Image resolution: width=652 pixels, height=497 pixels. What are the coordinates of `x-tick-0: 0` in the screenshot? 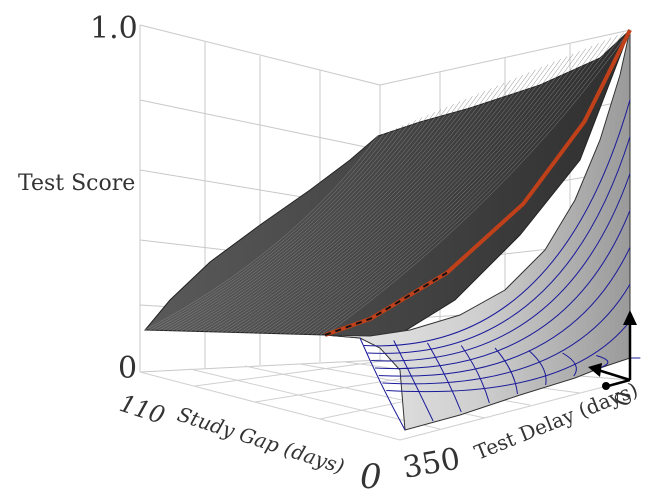 It's located at (371, 477).